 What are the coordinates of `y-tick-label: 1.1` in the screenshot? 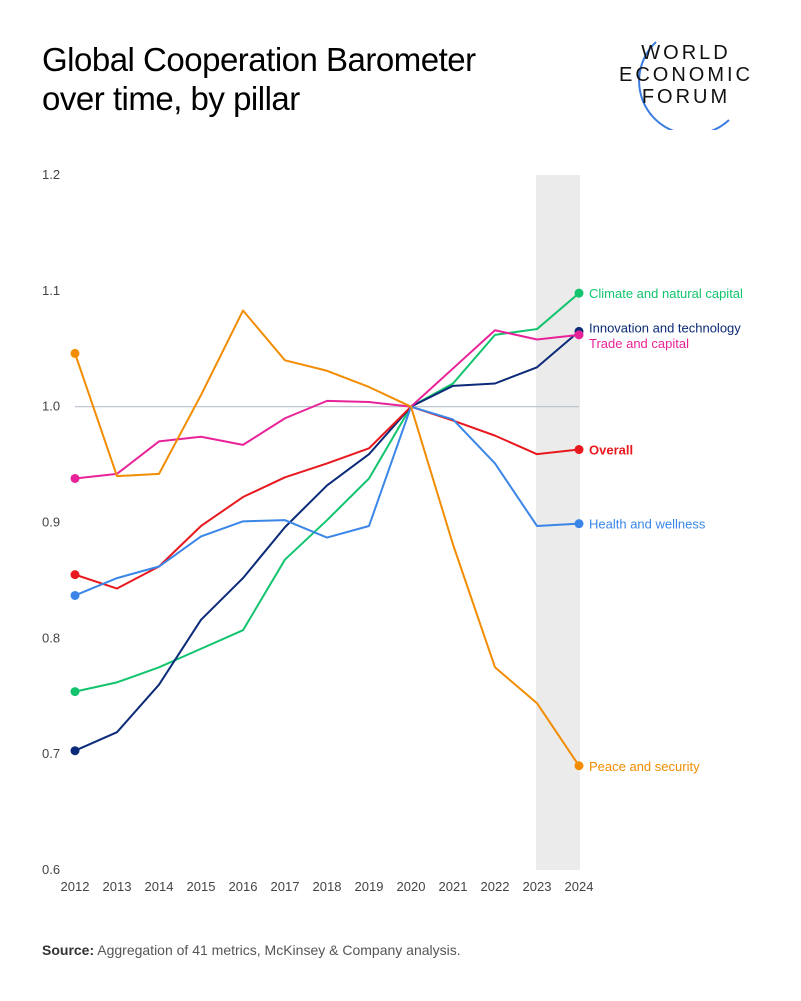 It's located at (51, 290).